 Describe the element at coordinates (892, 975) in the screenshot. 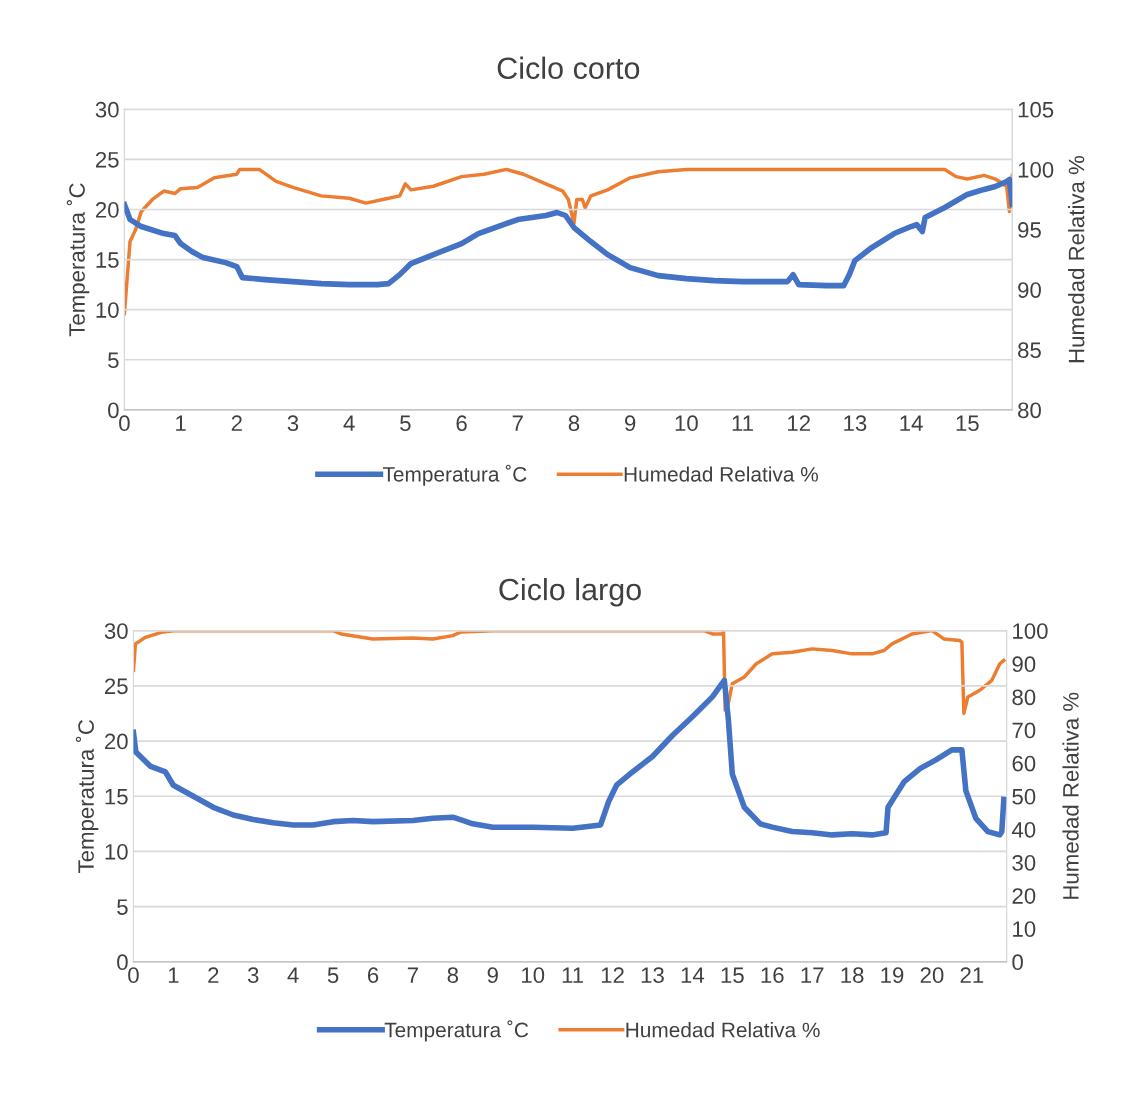

I see `x-tick-label: 19` at that location.